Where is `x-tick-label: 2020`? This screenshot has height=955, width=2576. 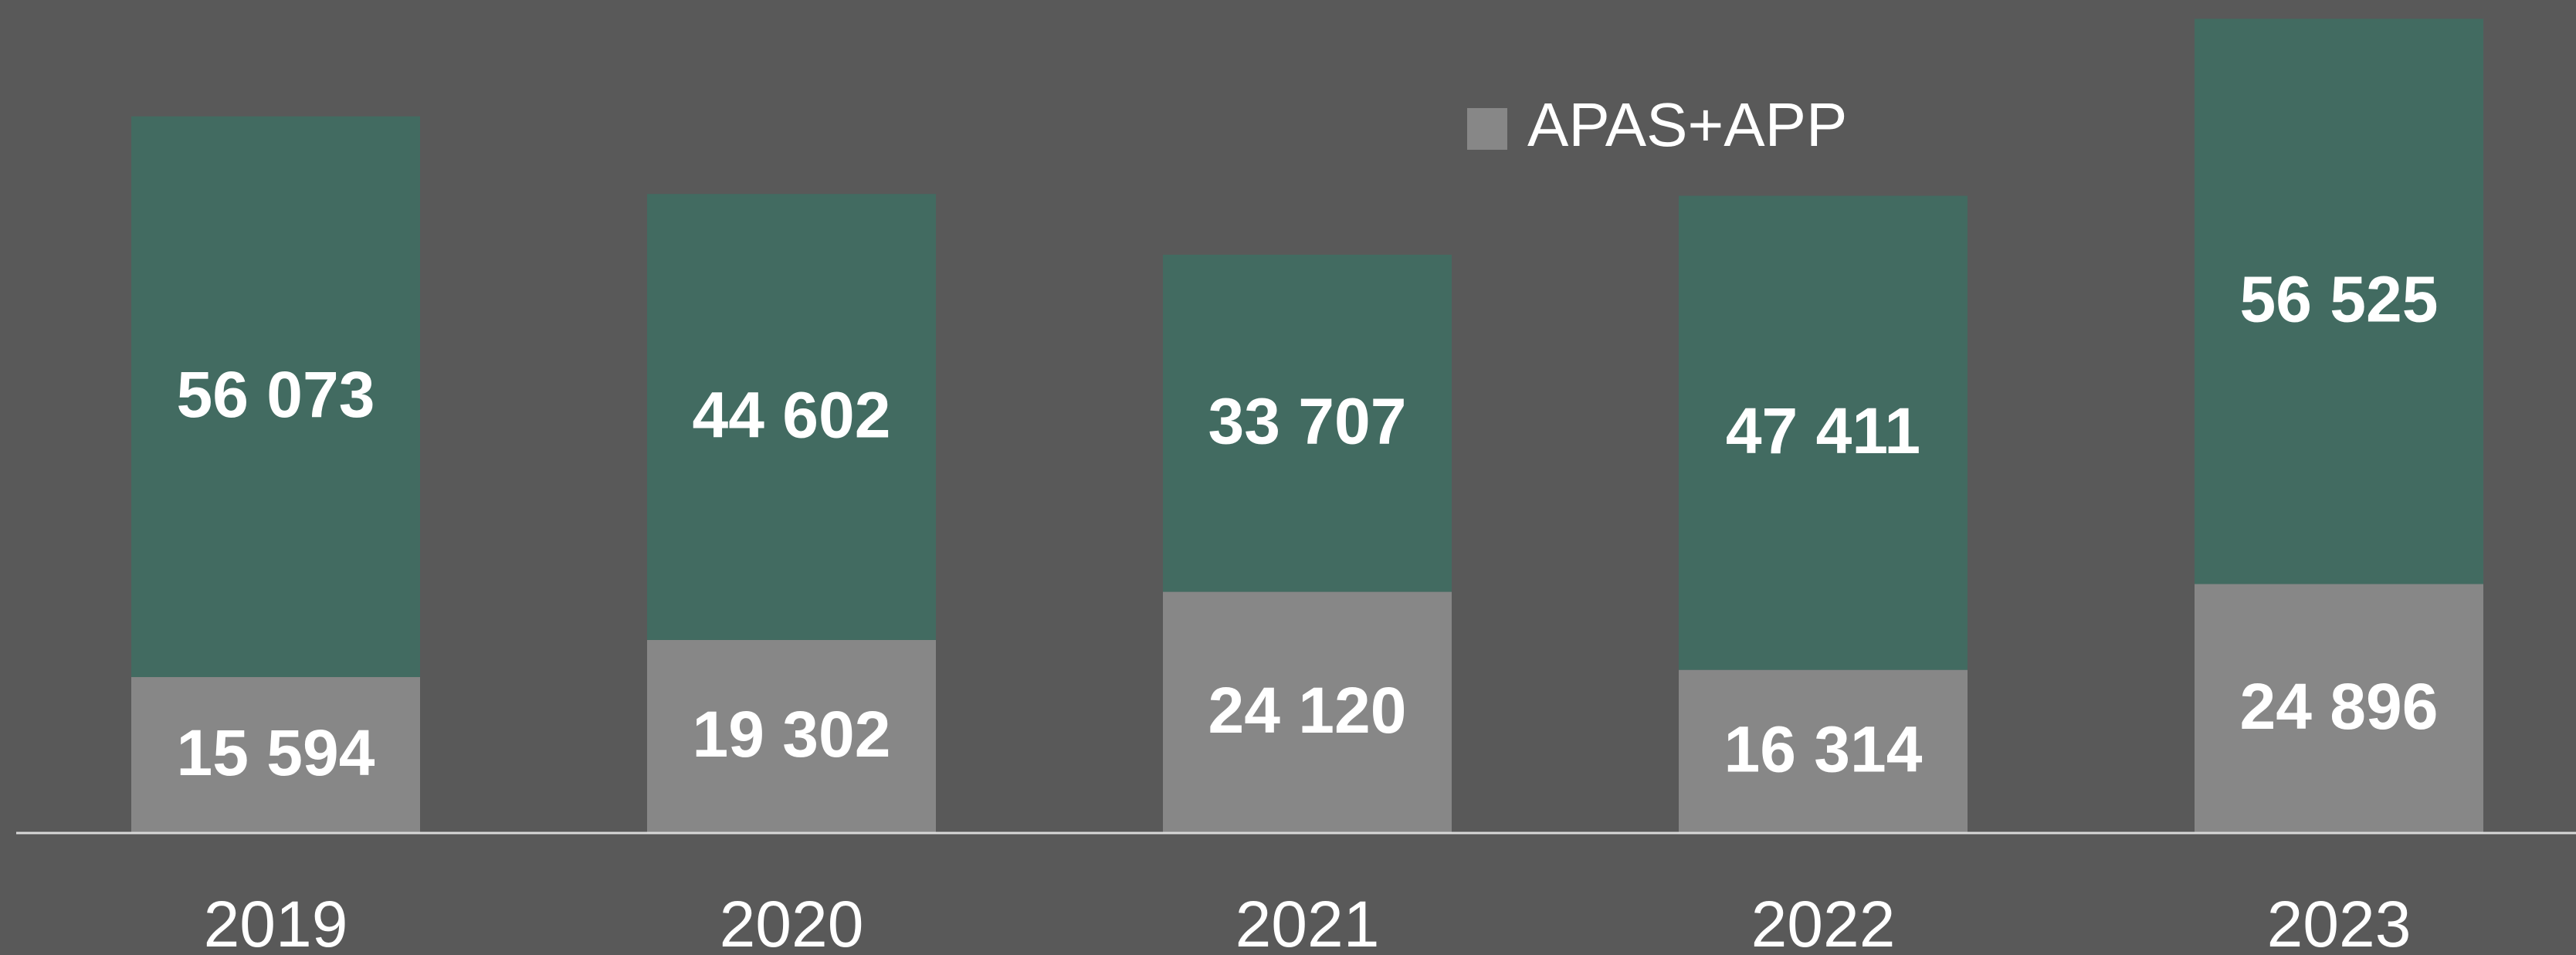 x-tick-label: 2020 is located at coordinates (792, 921).